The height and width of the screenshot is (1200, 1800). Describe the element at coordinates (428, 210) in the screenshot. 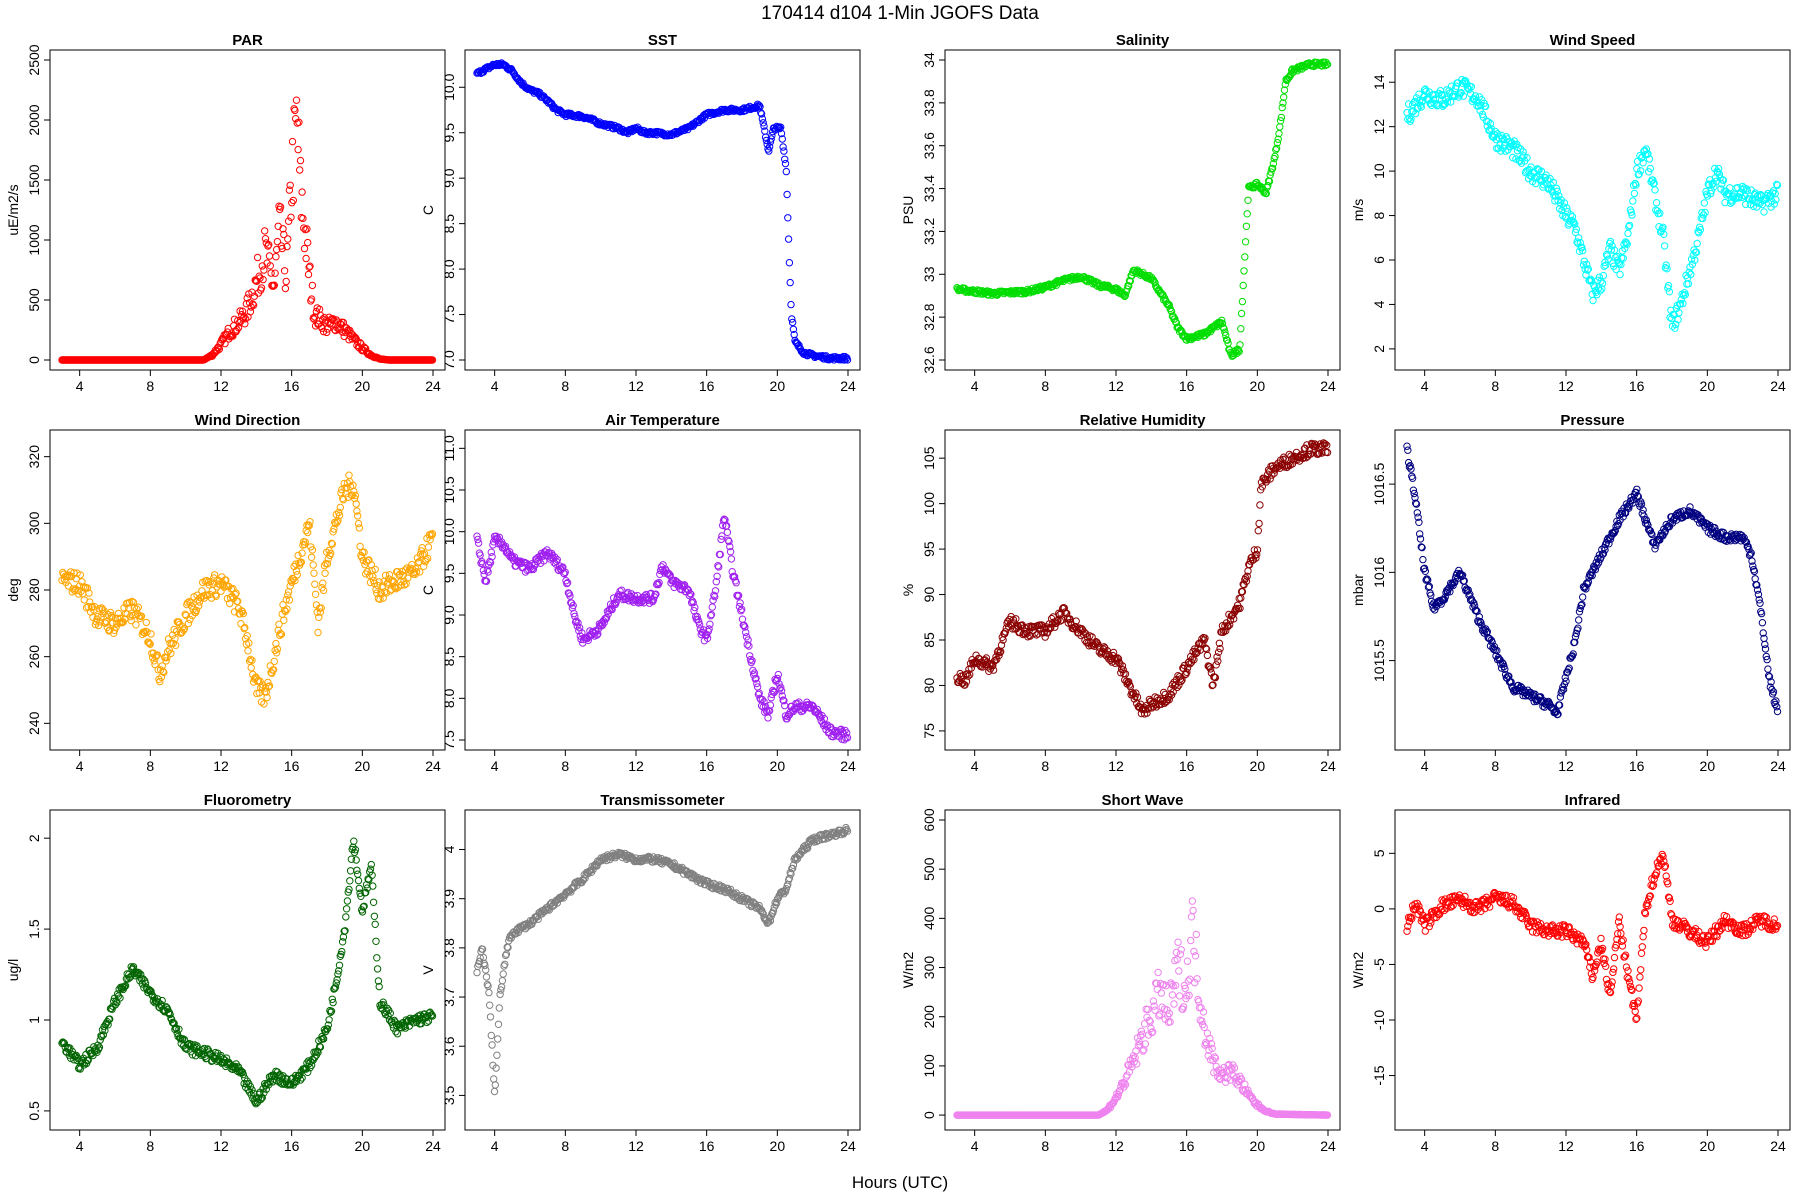

I see `y-axis-label: C` at that location.